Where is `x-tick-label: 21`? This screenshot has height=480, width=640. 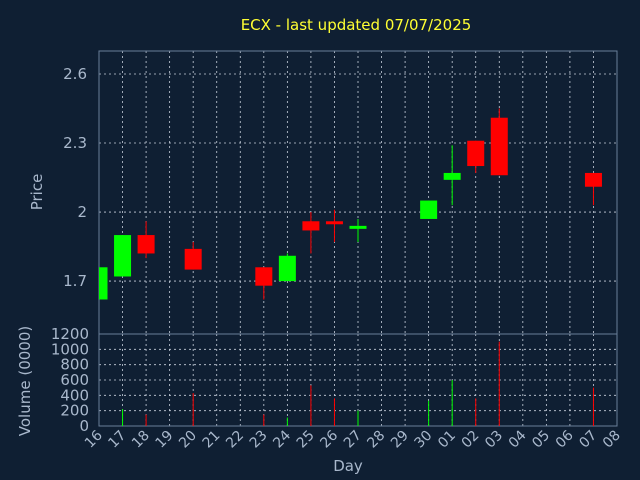 x-tick-label: 21 is located at coordinates (212, 440).